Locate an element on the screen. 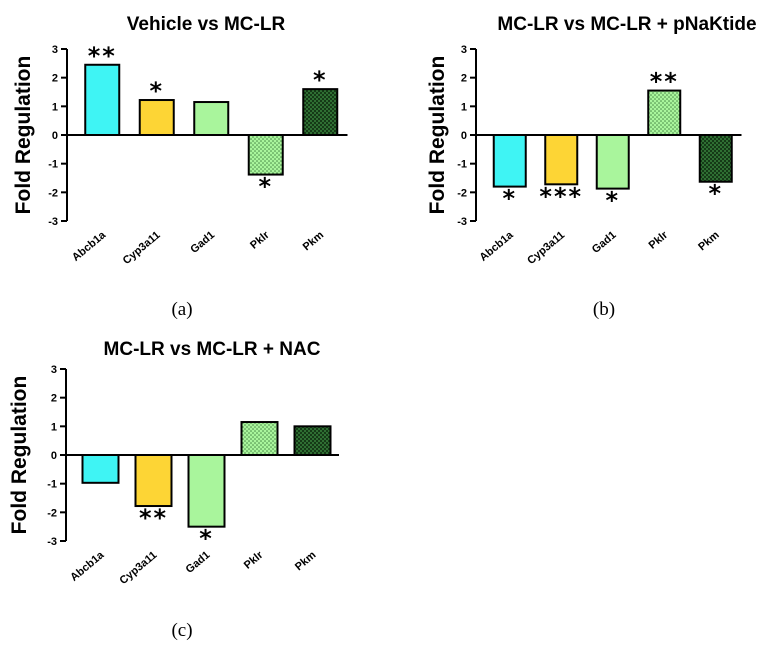  chart-title: MC-LR vs MC-LR + pNaKtide is located at coordinates (626, 24).